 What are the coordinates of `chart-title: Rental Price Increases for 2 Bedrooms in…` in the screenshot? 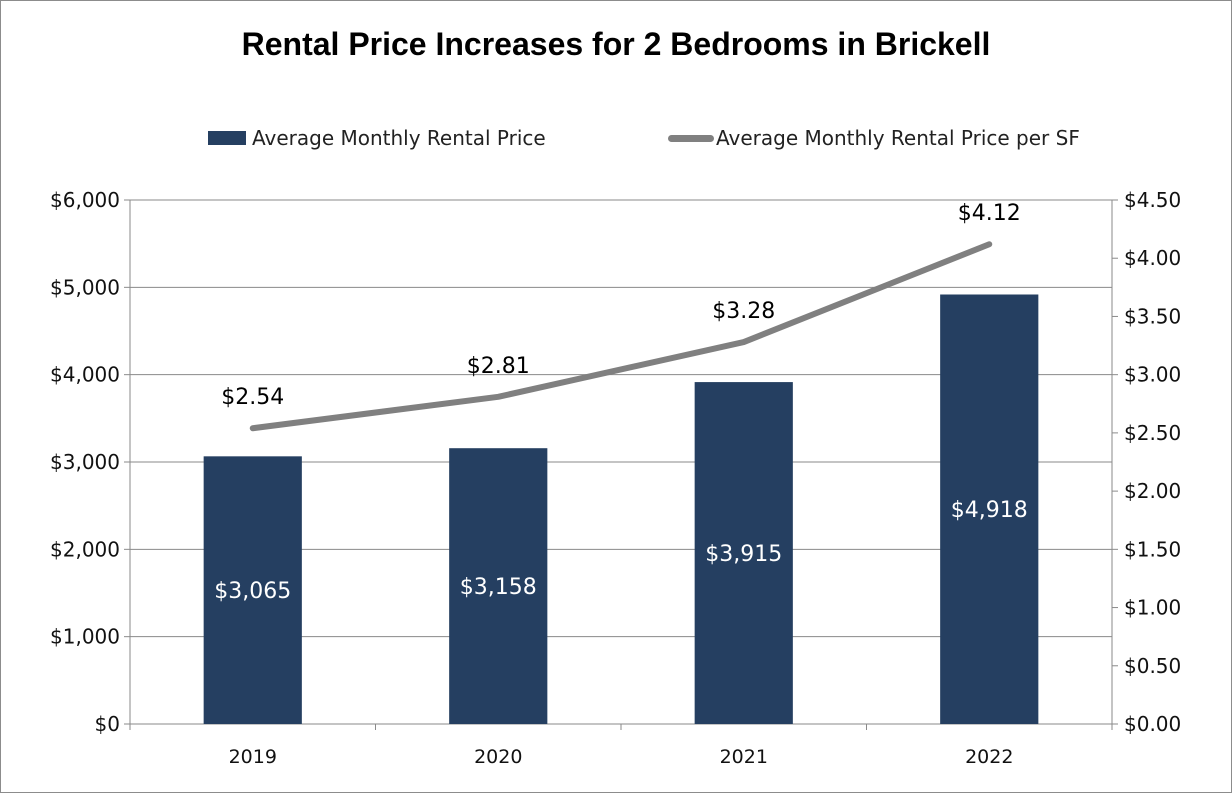 It's located at (616, 44).